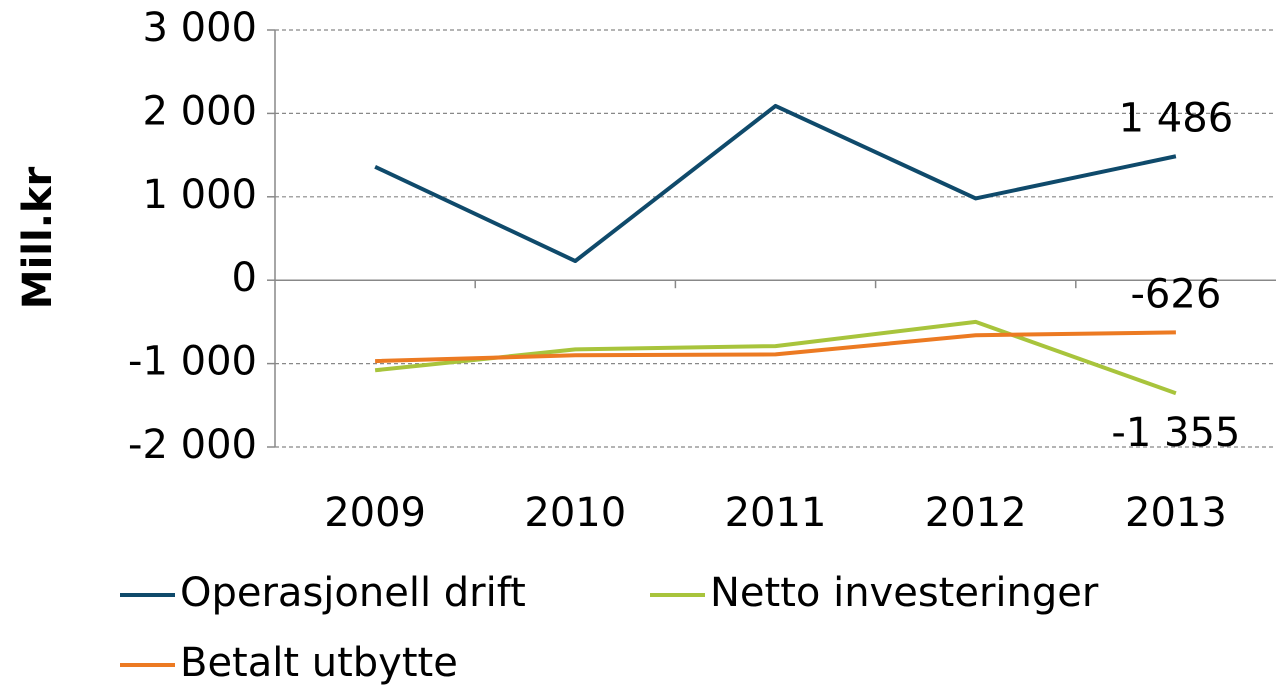  What do you see at coordinates (1176, 294) in the screenshot?
I see `data-label: -626` at bounding box center [1176, 294].